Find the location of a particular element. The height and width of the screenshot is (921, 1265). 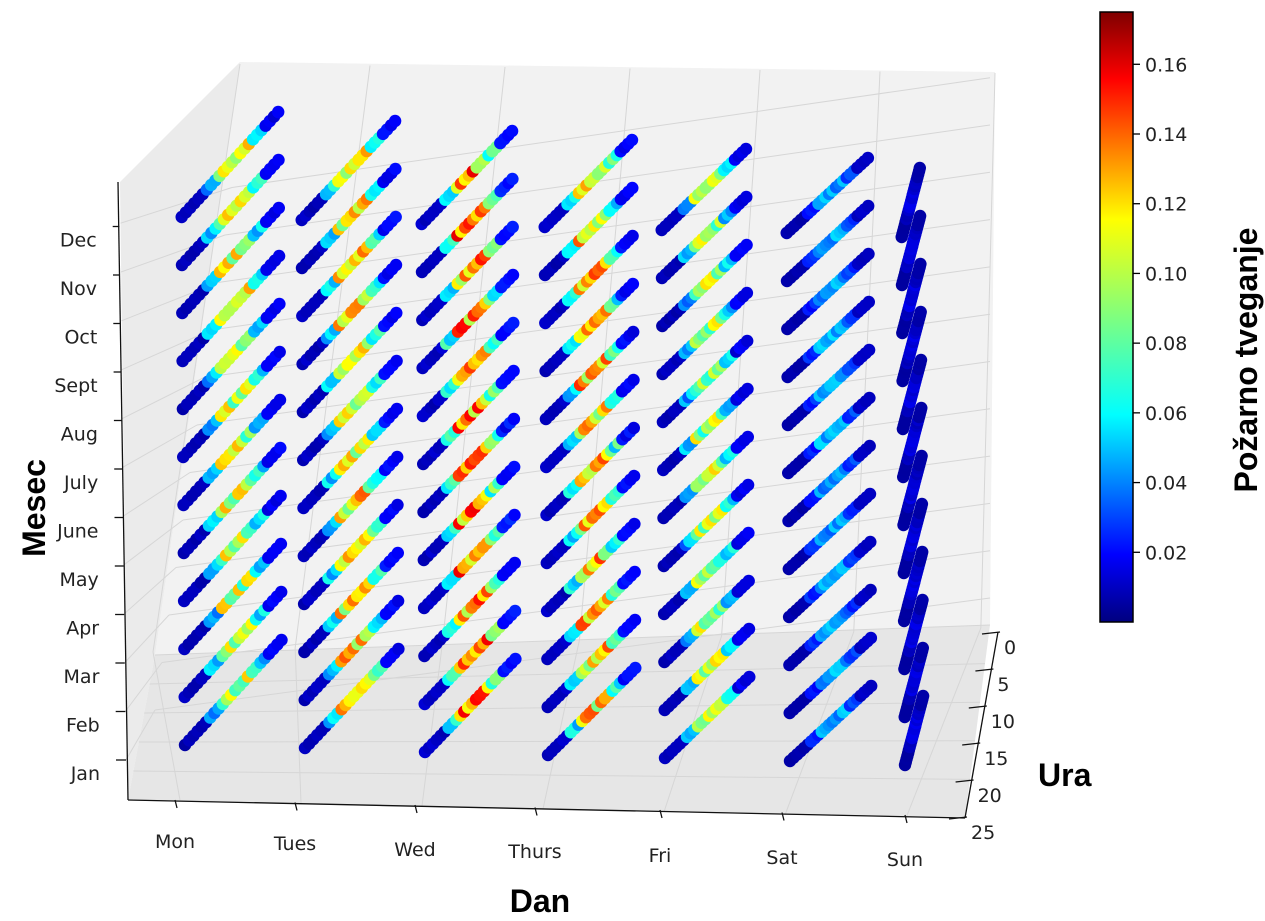

z-tick-label: Mar is located at coordinates (82, 677).